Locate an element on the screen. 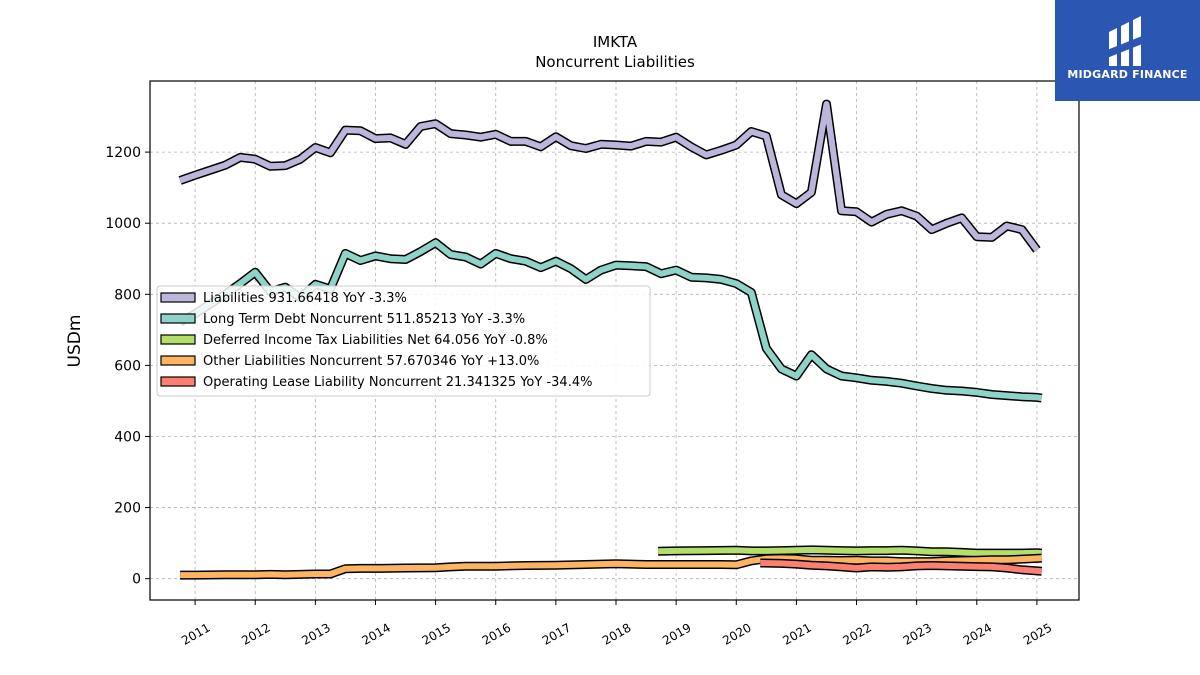 The image size is (1200, 675). x-tick-label: 2024 is located at coordinates (977, 633).